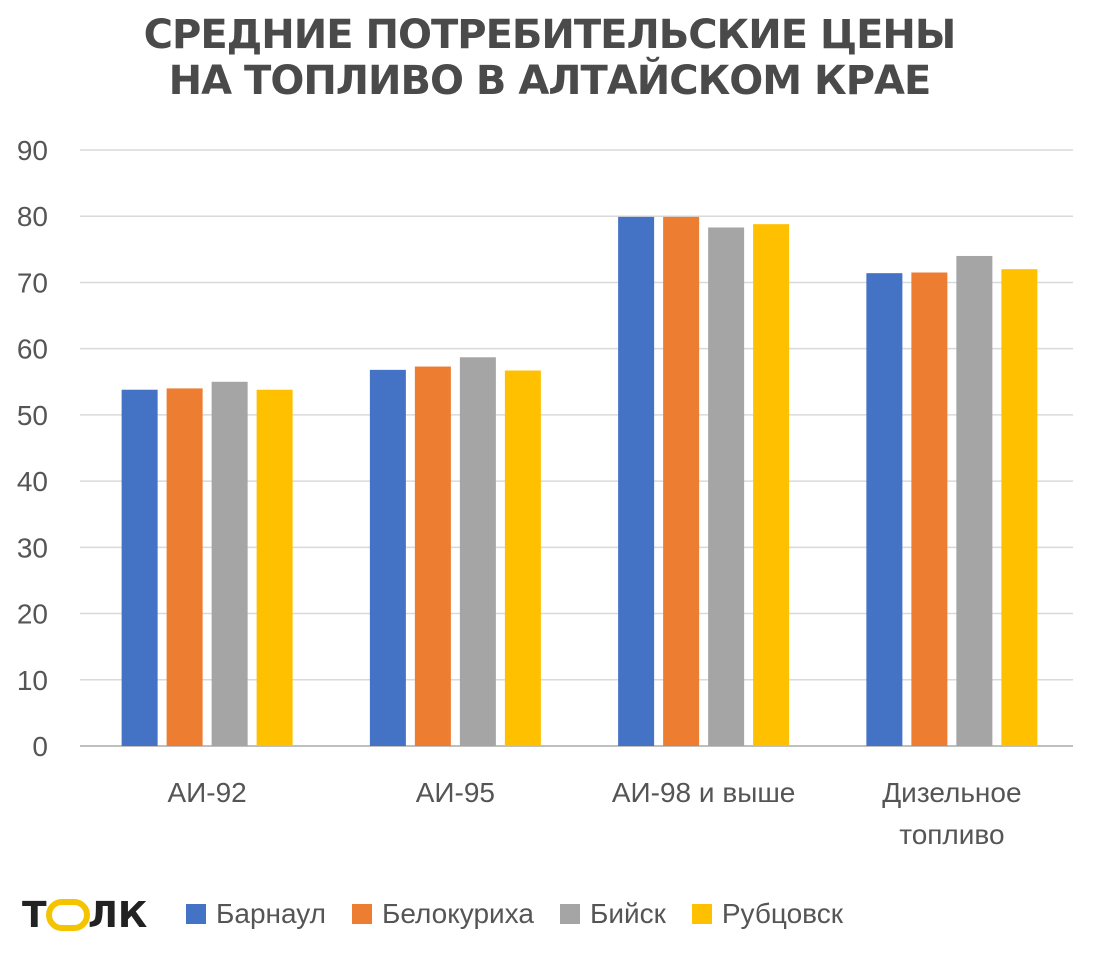 This screenshot has height=955, width=1099. Describe the element at coordinates (704, 792) in the screenshot. I see `category-label: АИ-98 и выше` at that location.